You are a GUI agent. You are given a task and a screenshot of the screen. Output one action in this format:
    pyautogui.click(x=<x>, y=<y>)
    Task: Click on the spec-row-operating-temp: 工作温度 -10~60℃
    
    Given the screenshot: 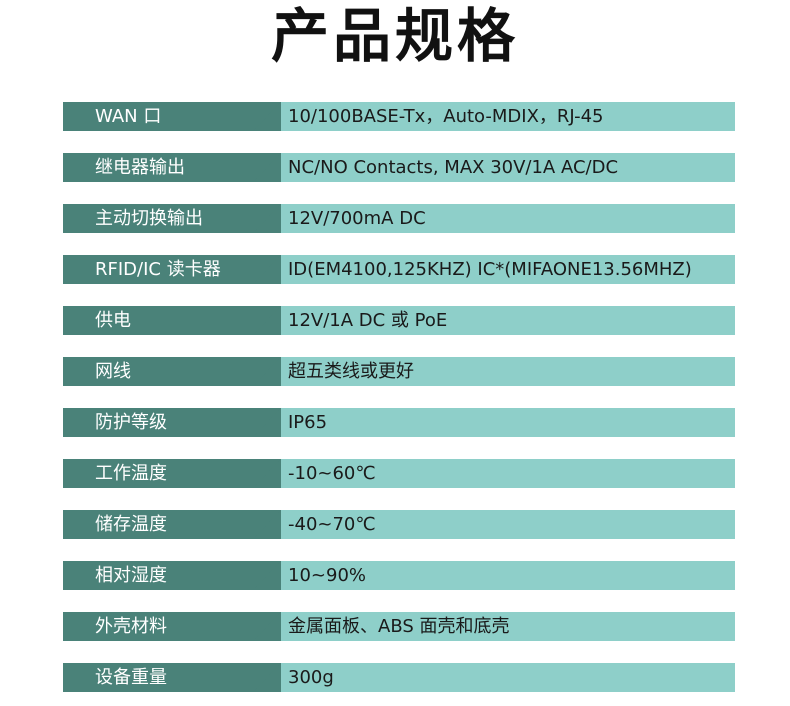 What is the action you would take?
    pyautogui.click(x=399, y=473)
    